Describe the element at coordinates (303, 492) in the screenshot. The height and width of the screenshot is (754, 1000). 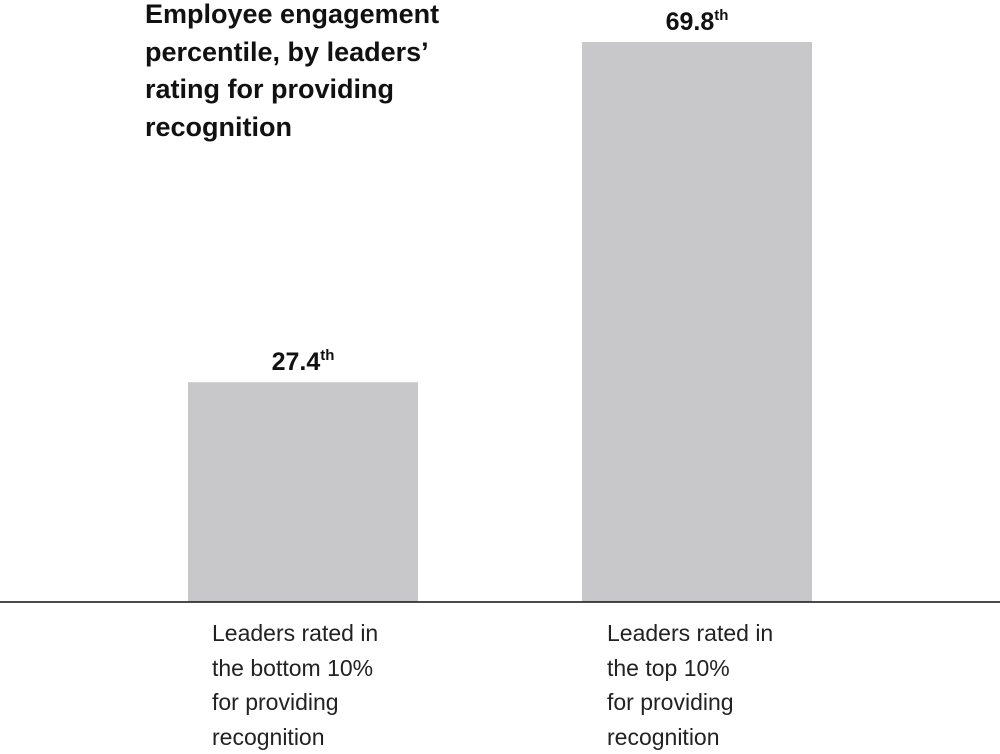
I see `bar` at that location.